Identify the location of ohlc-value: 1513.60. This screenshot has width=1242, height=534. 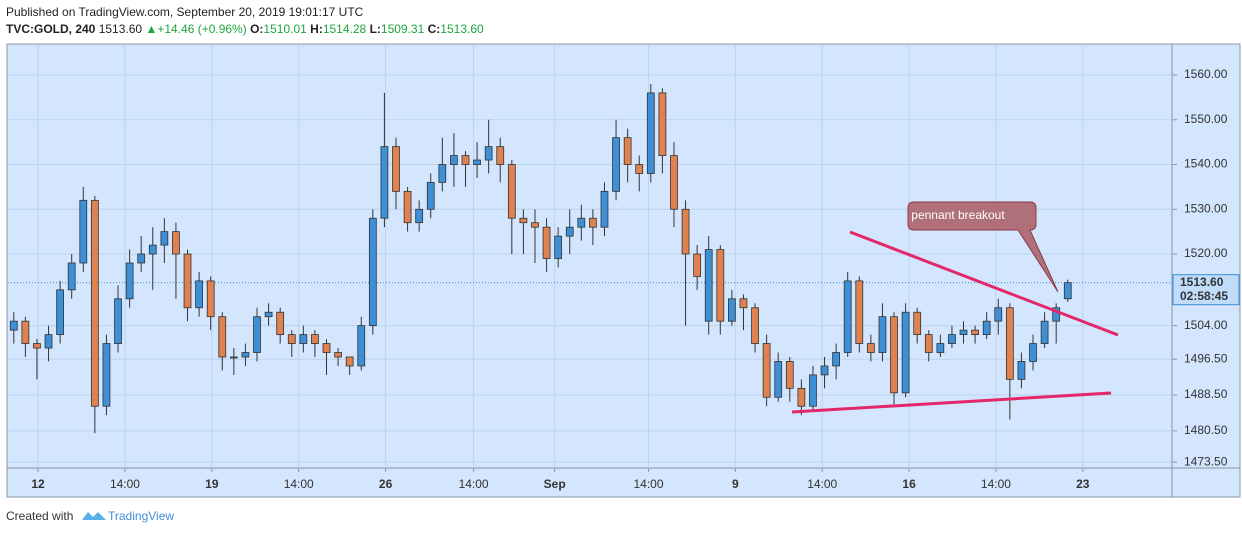
(462, 29).